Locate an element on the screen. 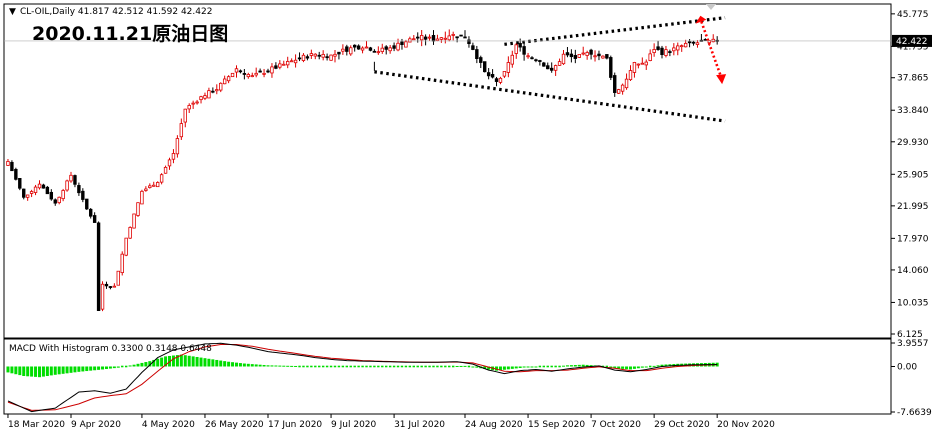 The image size is (934, 437). trend-line-upper-resistance is located at coordinates (615, 31).